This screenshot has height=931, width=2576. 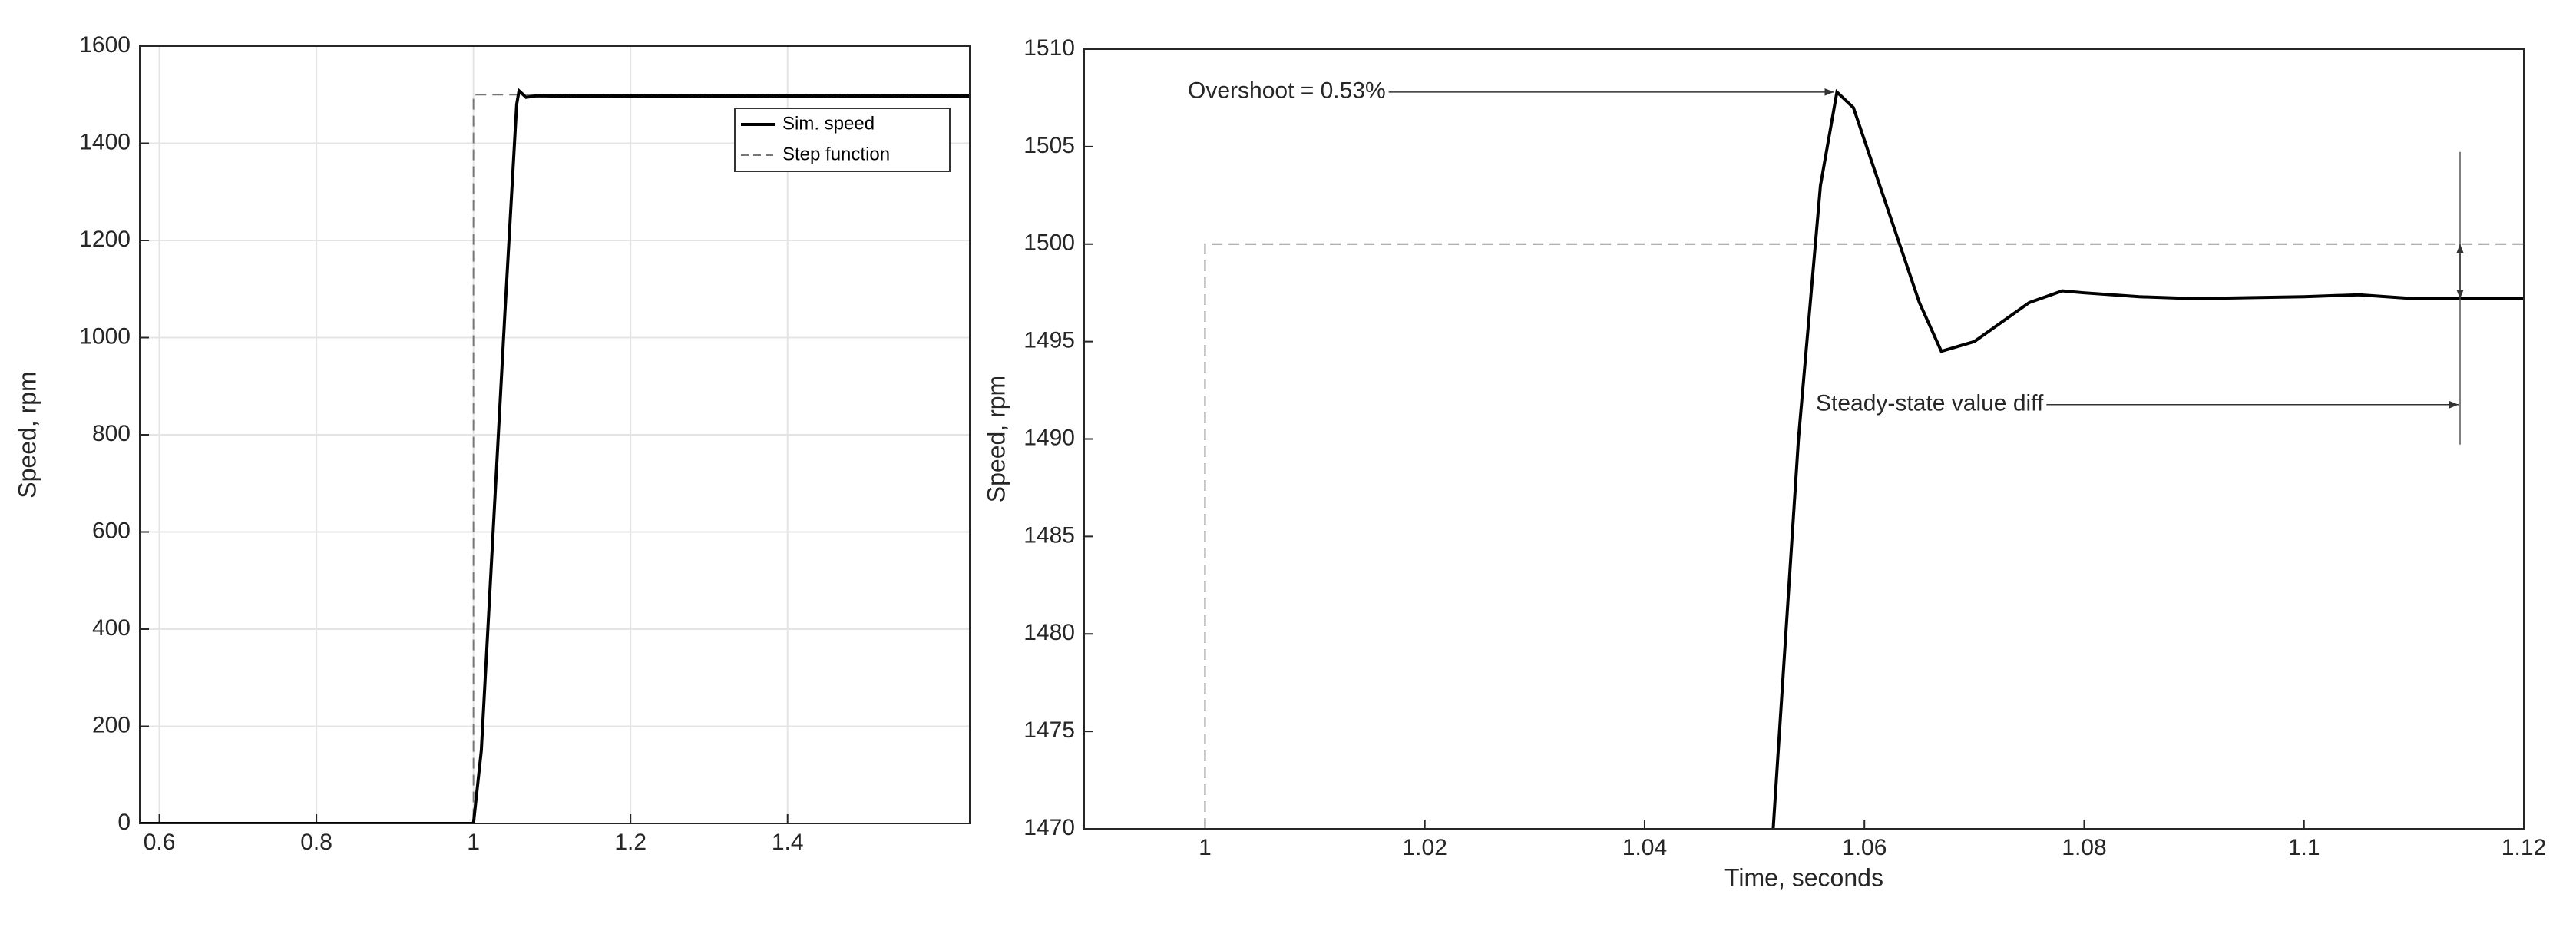 I want to click on x-tick-label: 1.04, so click(x=1645, y=848).